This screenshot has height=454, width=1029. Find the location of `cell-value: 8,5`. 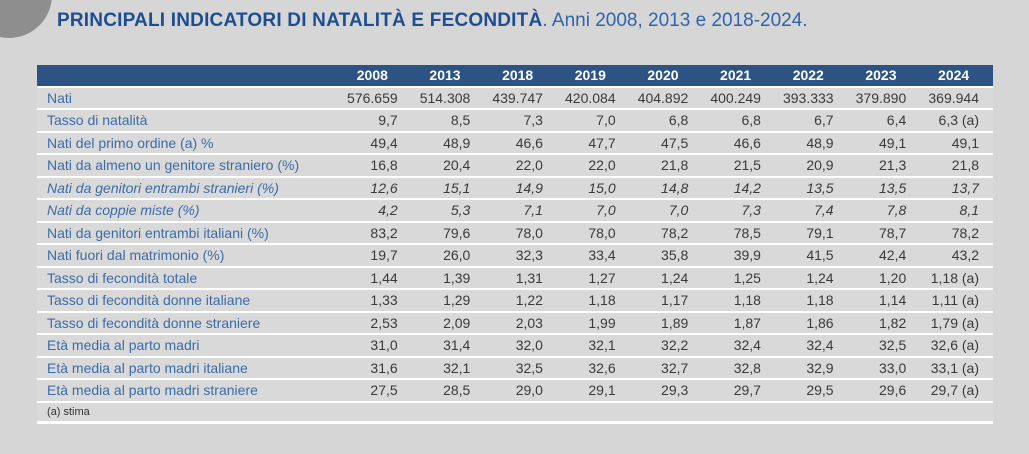

cell-value: 8,5 is located at coordinates (448, 121).